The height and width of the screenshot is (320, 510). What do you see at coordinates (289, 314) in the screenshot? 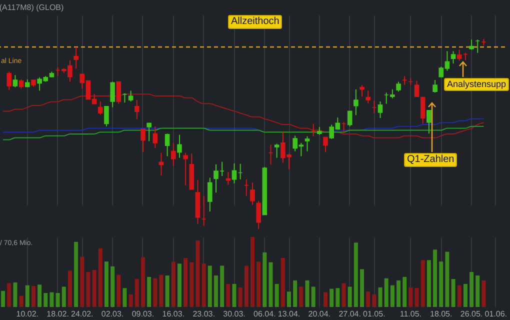
I see `x-tick-label: 13.04.` at bounding box center [289, 314].